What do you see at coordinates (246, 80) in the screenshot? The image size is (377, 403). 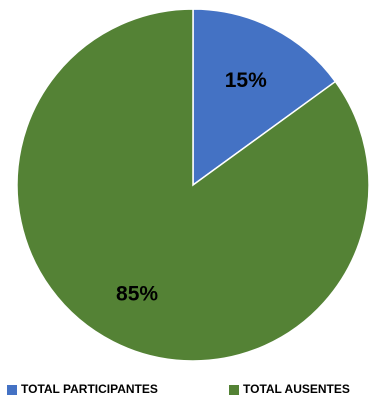 I see `data-label-0: 15%` at bounding box center [246, 80].